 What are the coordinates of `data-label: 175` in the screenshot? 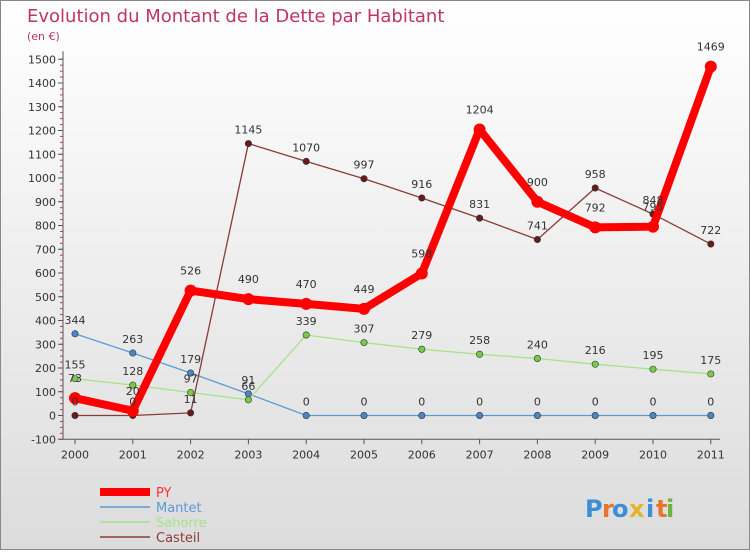 It's located at (710, 360).